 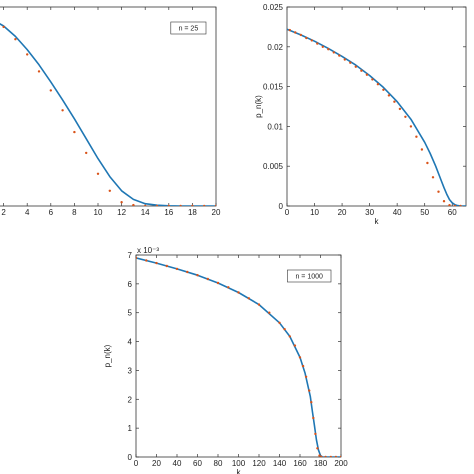 I want to click on x-tick-label: 10, so click(x=98, y=212).